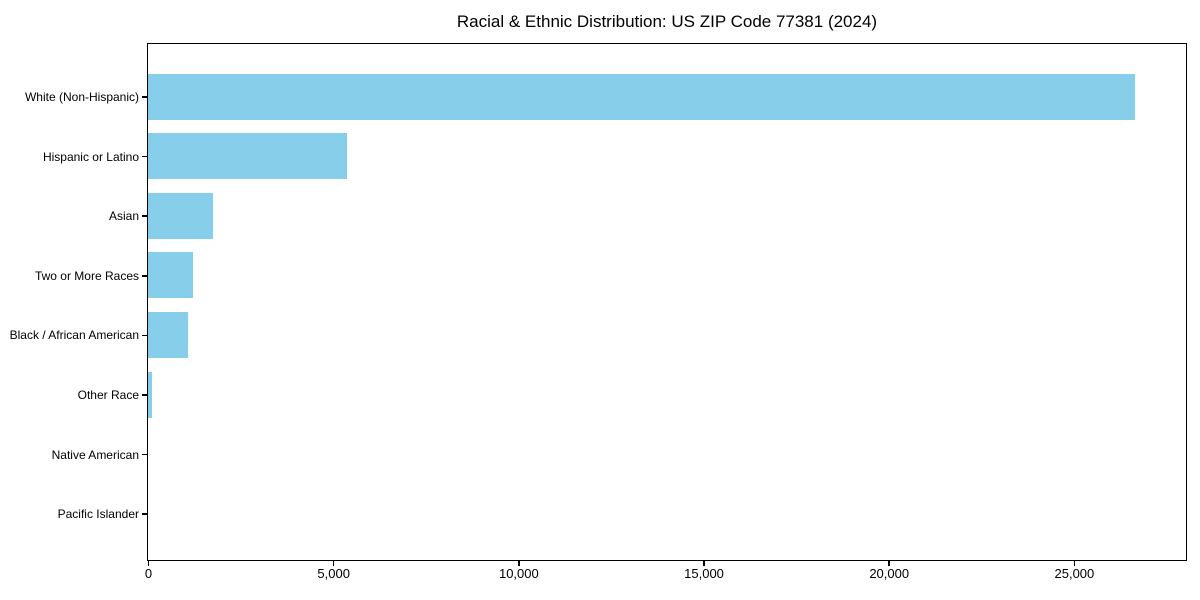  Describe the element at coordinates (98, 514) in the screenshot. I see `y-tick-label-pacific-islander: Pacific Islander` at that location.